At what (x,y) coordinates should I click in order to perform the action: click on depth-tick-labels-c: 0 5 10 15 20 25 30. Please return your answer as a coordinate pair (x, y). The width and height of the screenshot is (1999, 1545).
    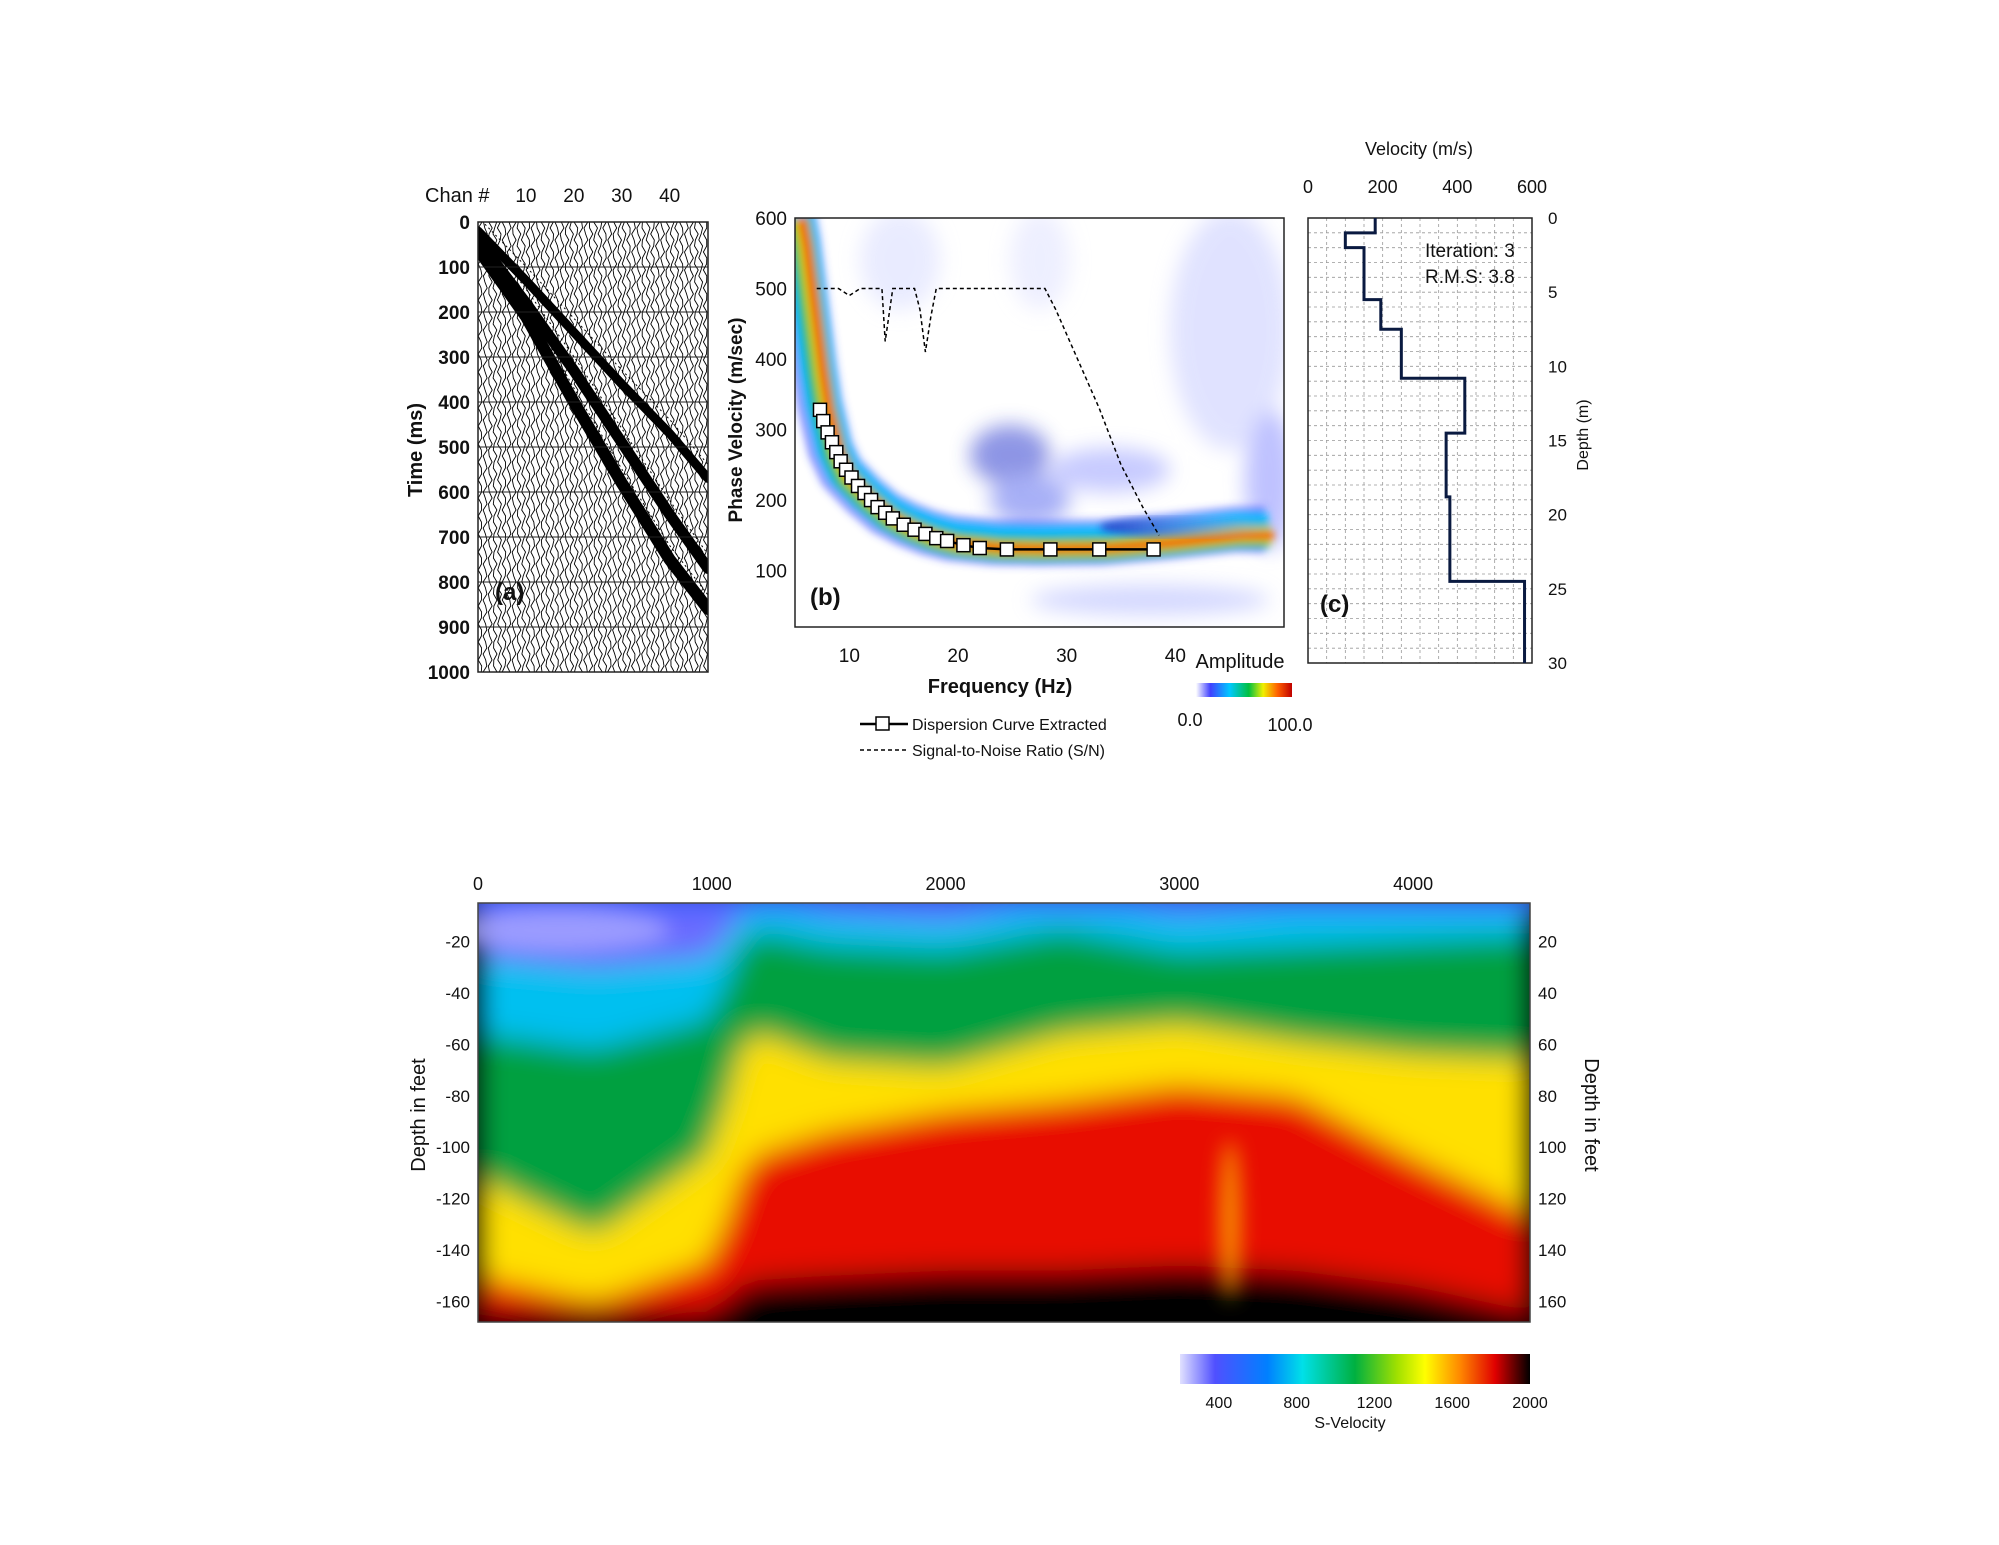
    Looking at the image, I should click on (1557, 441).